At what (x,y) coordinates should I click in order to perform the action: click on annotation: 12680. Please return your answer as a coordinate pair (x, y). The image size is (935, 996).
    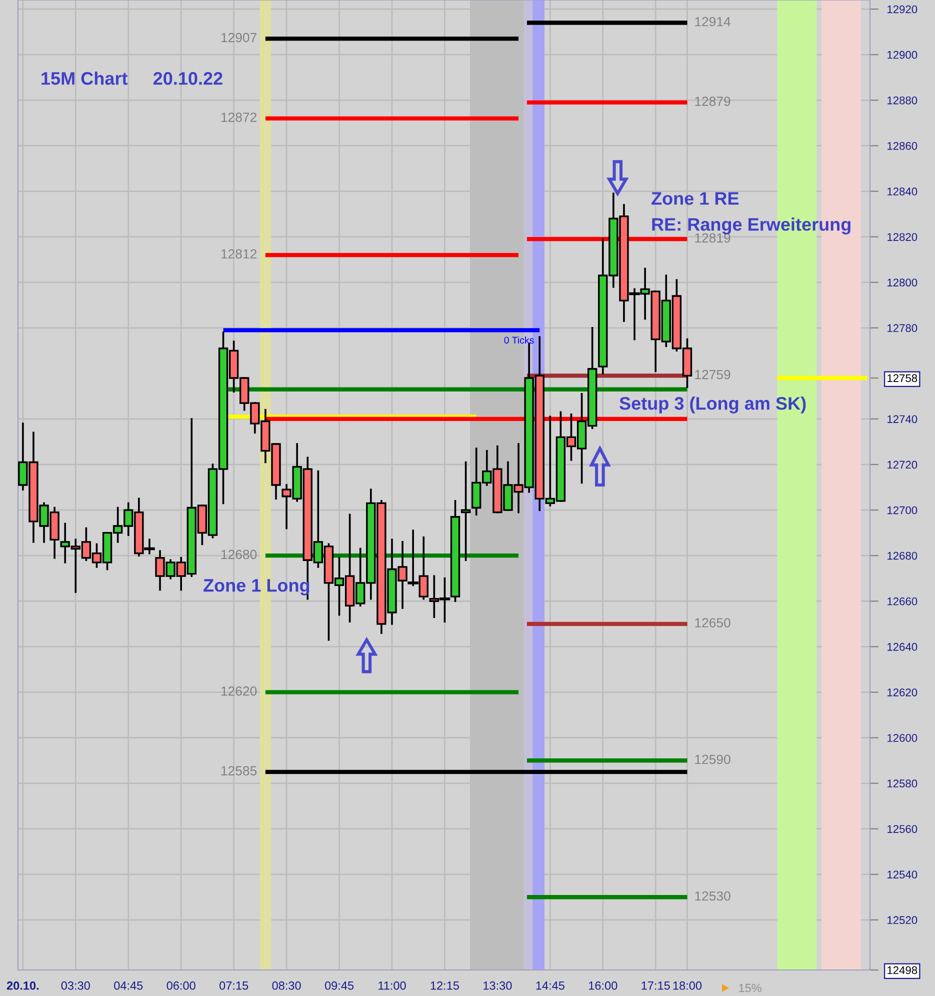
    Looking at the image, I should click on (239, 555).